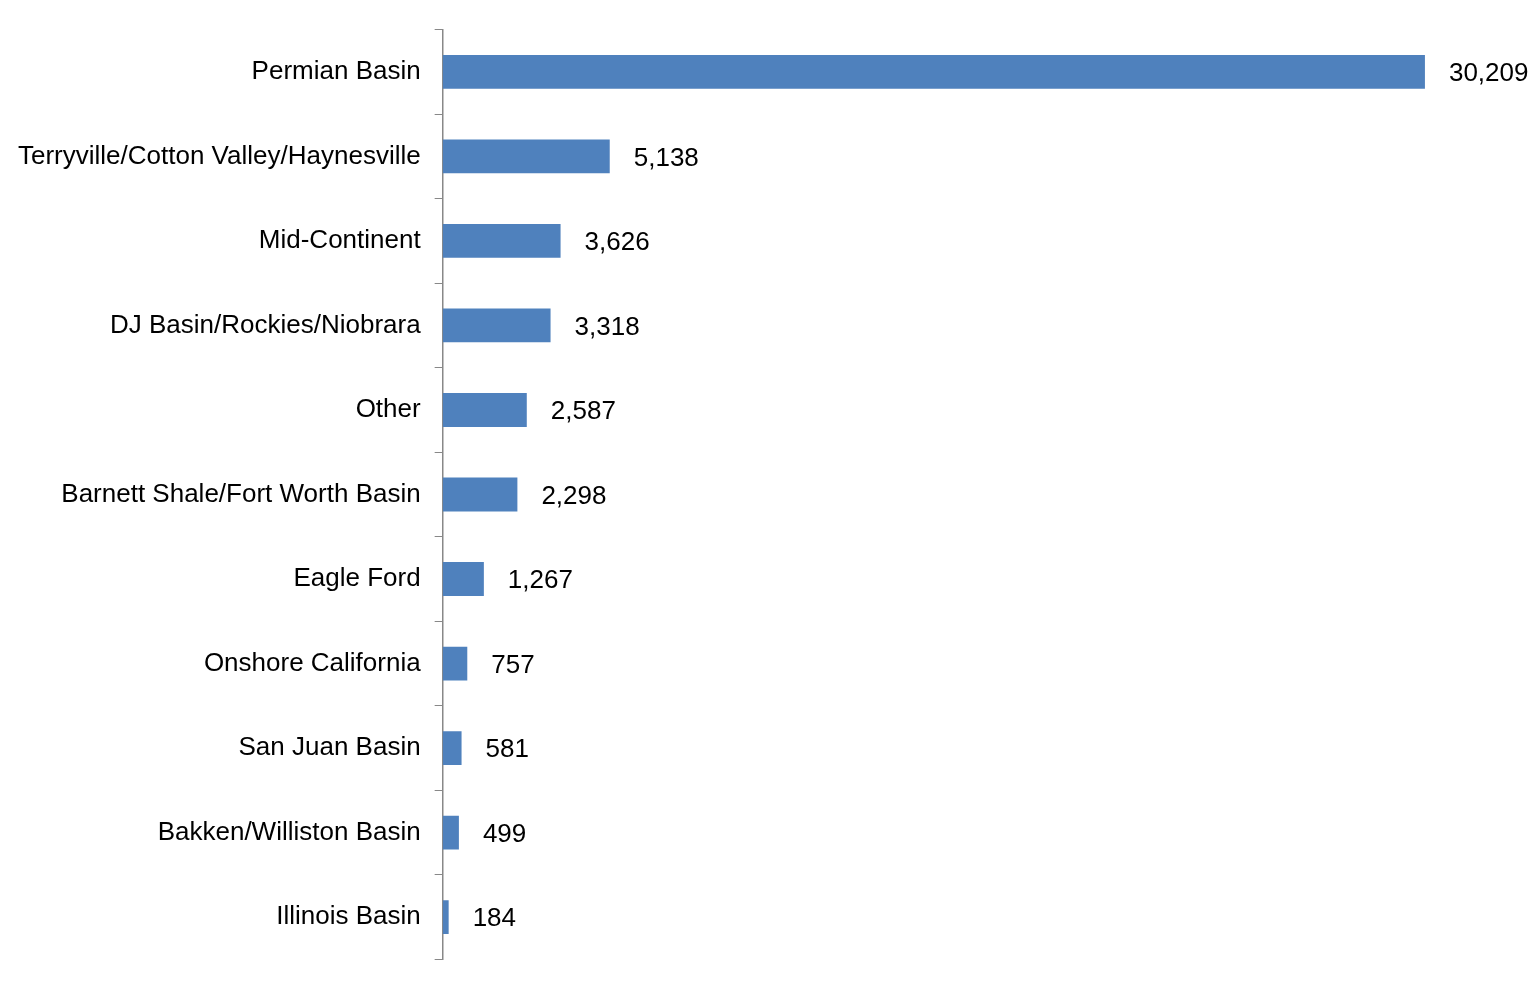  I want to click on data-label: 184, so click(494, 917).